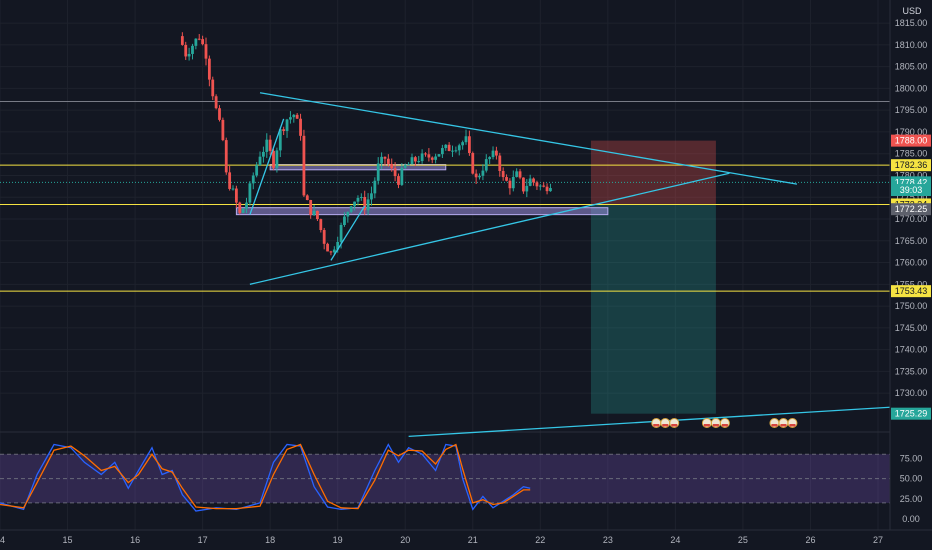 The image size is (932, 550). What do you see at coordinates (911, 241) in the screenshot?
I see `price-tick-label: 1765.00` at bounding box center [911, 241].